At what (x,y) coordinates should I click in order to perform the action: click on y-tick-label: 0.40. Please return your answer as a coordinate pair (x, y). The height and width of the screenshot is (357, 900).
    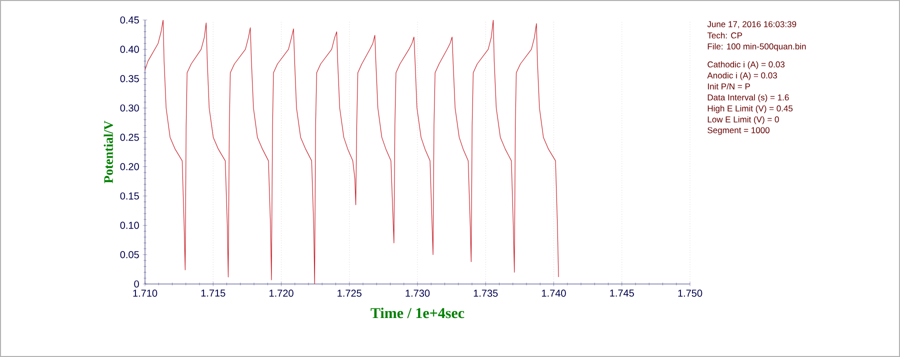
    Looking at the image, I should click on (129, 49).